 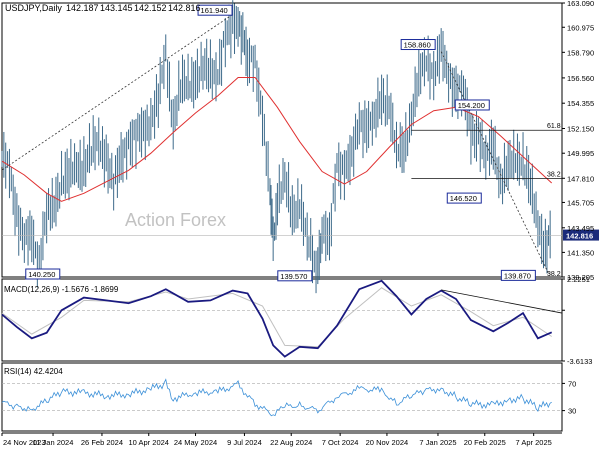 What do you see at coordinates (534, 442) in the screenshot?
I see `time-axis-tick-label: 7 Apr 2025` at bounding box center [534, 442].